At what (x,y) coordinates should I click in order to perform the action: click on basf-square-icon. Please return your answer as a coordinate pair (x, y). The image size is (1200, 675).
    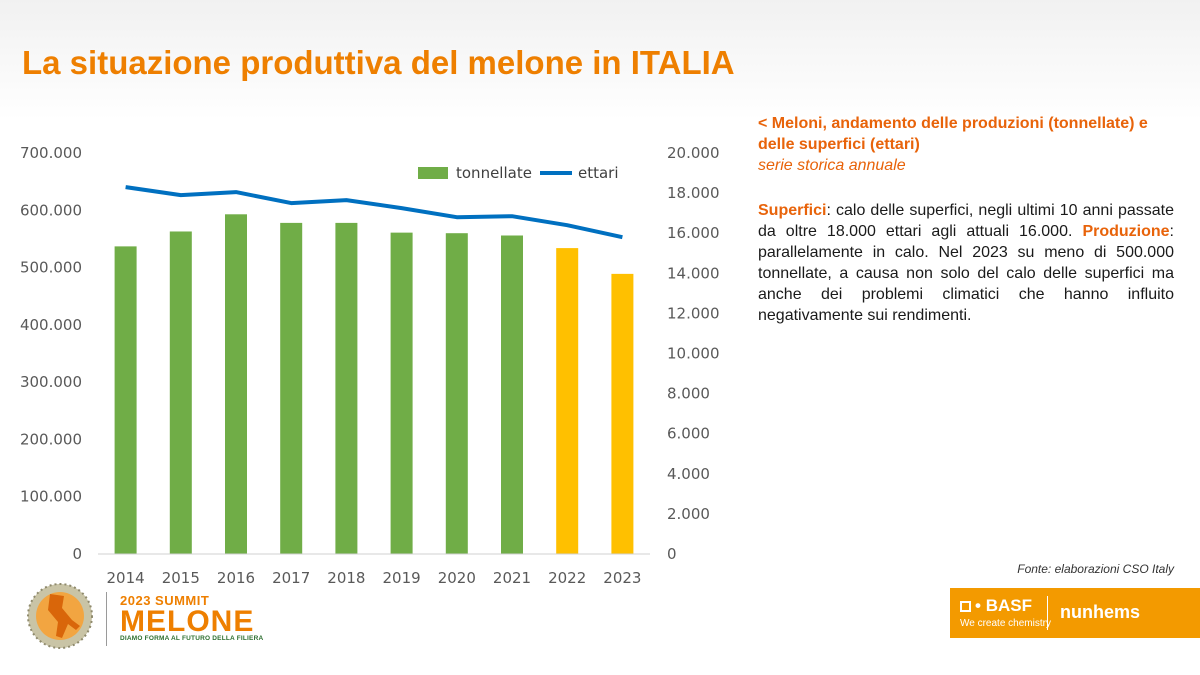
    Looking at the image, I should click on (965, 606).